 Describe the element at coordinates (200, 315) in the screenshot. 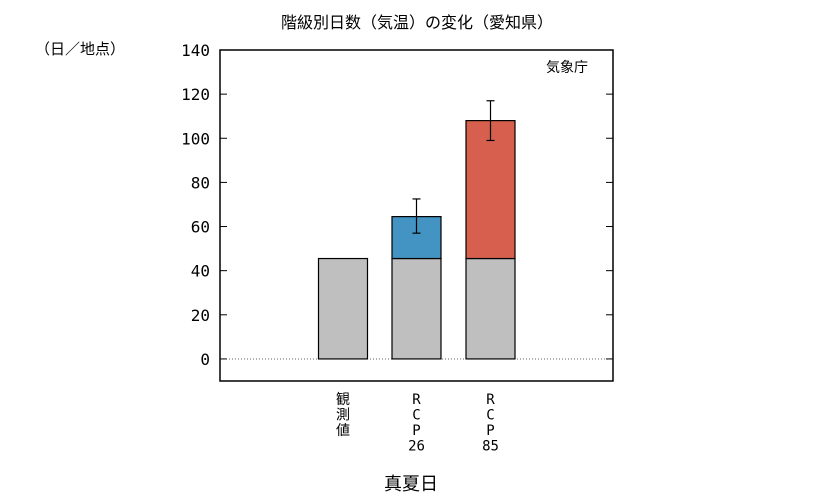

I see `y-tick-label: 20` at that location.